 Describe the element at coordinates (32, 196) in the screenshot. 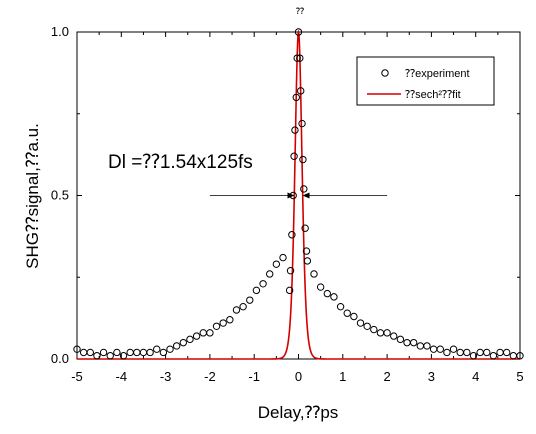

I see `y-axis-label: SHG⁇signal,⁇a.u.` at that location.